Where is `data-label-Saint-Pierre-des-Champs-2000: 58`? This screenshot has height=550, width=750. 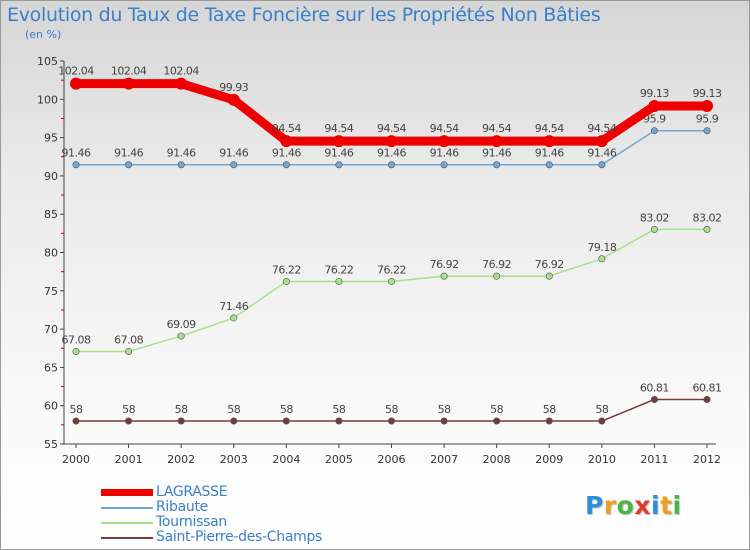 data-label-Saint-Pierre-des-Champs-2000: 58 is located at coordinates (76, 409).